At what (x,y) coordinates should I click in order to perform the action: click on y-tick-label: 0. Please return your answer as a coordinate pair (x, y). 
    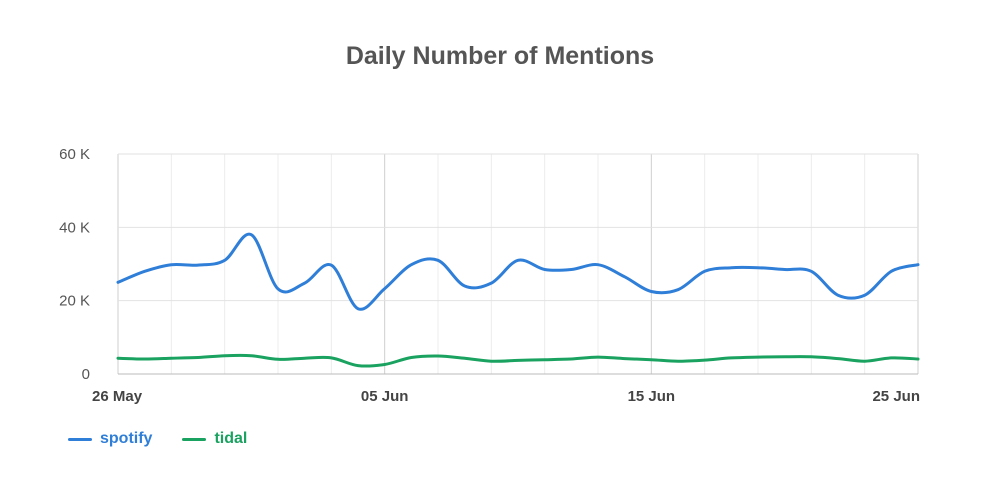
    Looking at the image, I should click on (86, 374).